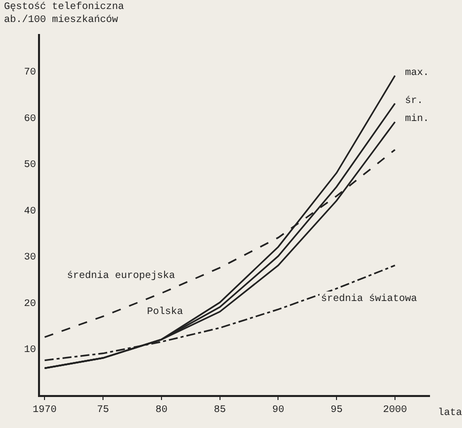 Image resolution: width=462 pixels, height=428 pixels. Describe the element at coordinates (417, 119) in the screenshot. I see `annotation: min.` at that location.